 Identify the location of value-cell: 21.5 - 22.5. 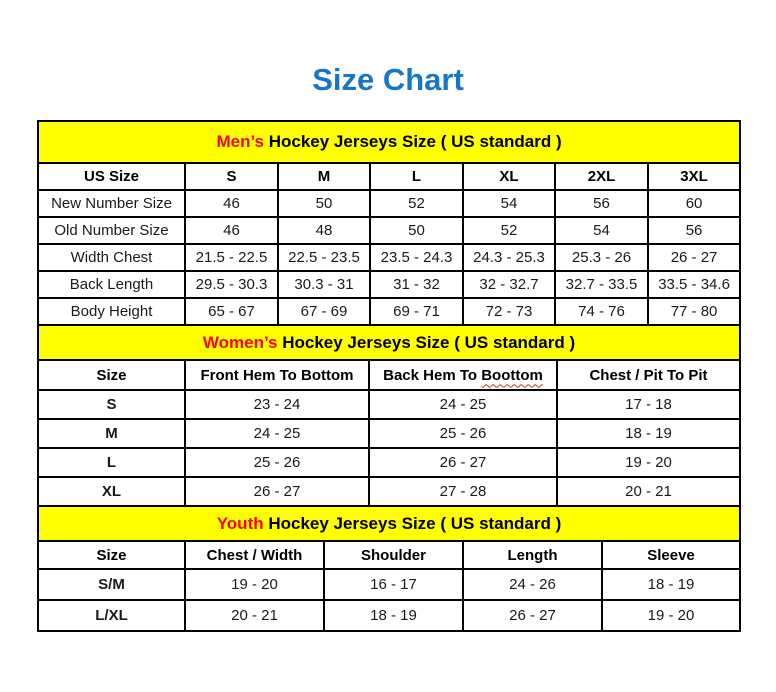
(231, 257).